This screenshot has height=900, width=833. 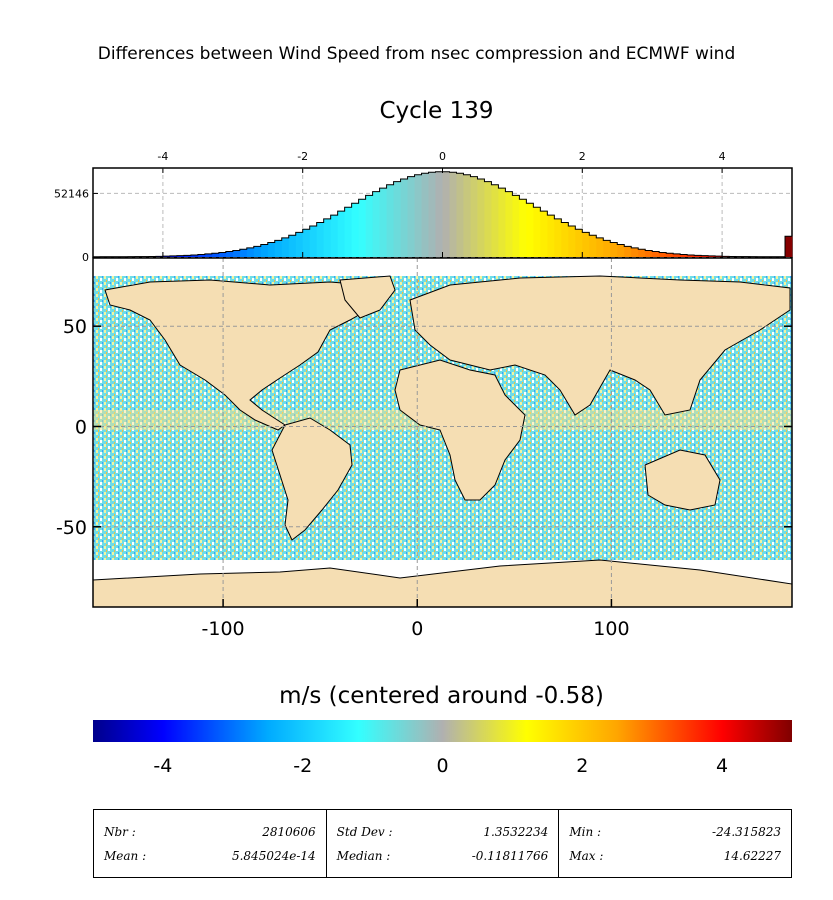 I want to click on stat-label: Std Dev :, so click(x=364, y=831).